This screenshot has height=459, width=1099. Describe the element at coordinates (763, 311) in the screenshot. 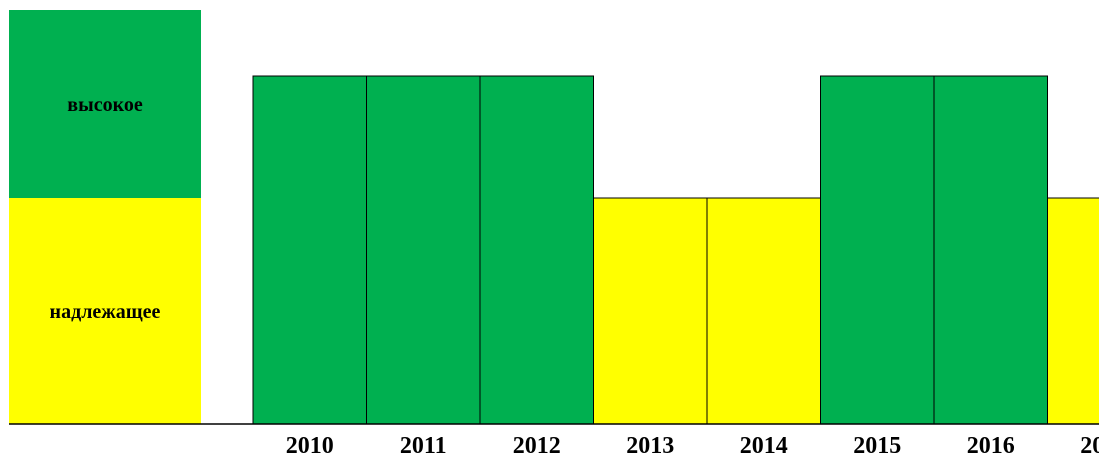

I see `bar-2014` at that location.